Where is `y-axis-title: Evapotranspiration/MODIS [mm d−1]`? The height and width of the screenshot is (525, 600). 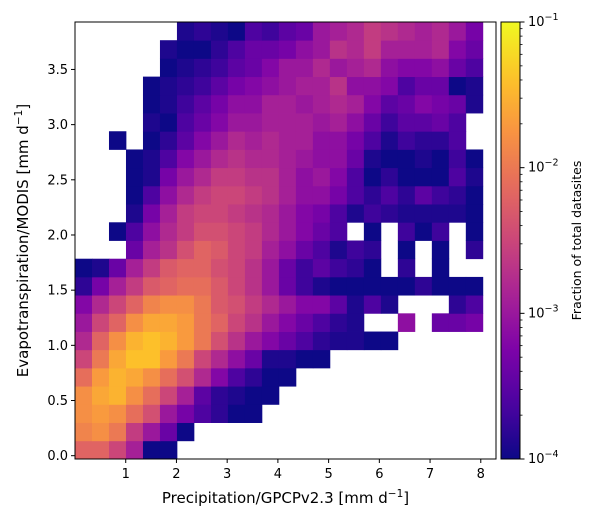 y-axis-title: Evapotranspiration/MODIS [mm d−1] is located at coordinates (22, 240).